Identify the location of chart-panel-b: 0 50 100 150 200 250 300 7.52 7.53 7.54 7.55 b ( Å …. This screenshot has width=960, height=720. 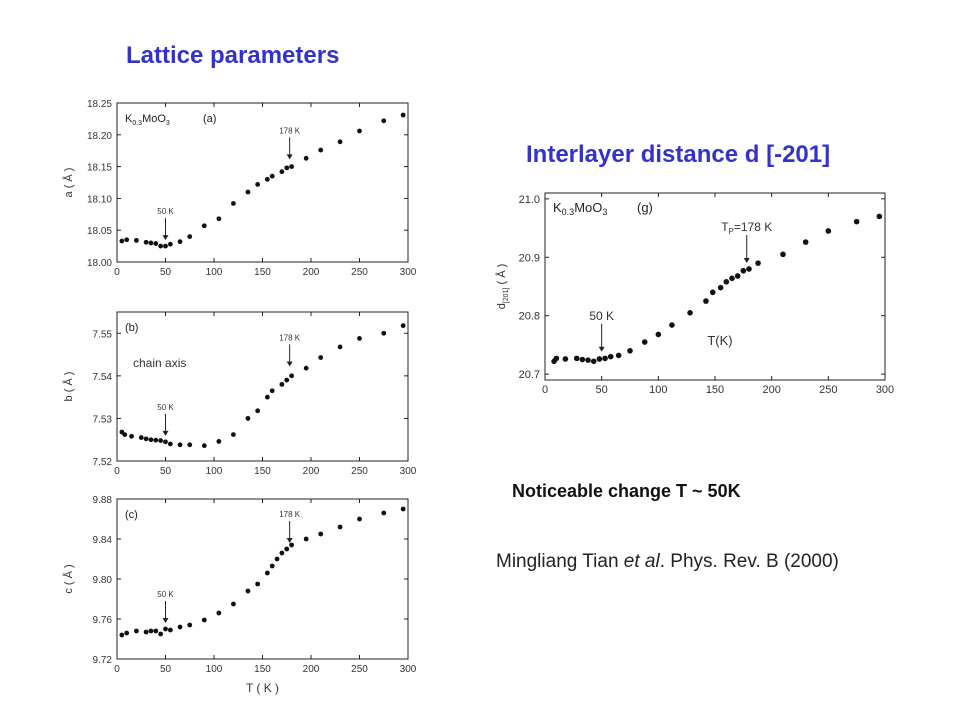
(239, 394).